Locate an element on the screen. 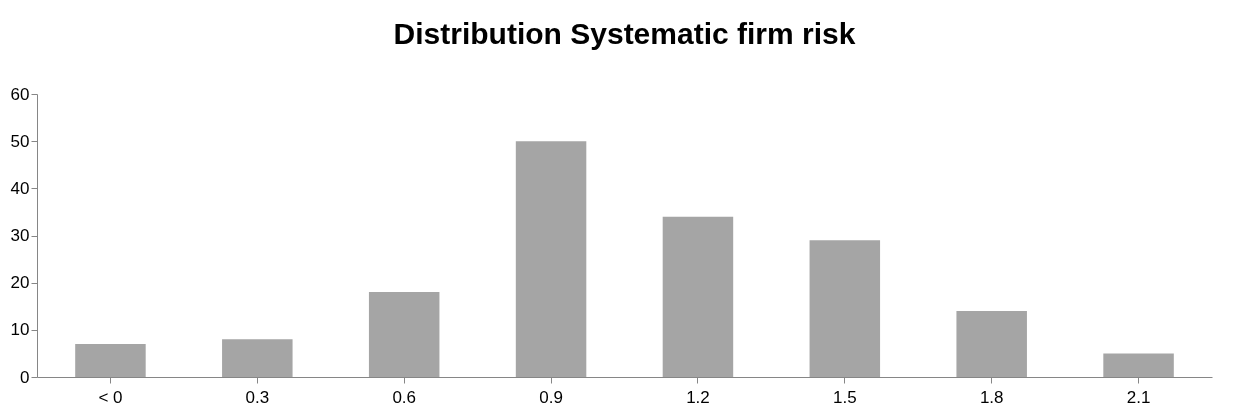 The width and height of the screenshot is (1250, 419). y-tick-label: 0 is located at coordinates (25, 377).